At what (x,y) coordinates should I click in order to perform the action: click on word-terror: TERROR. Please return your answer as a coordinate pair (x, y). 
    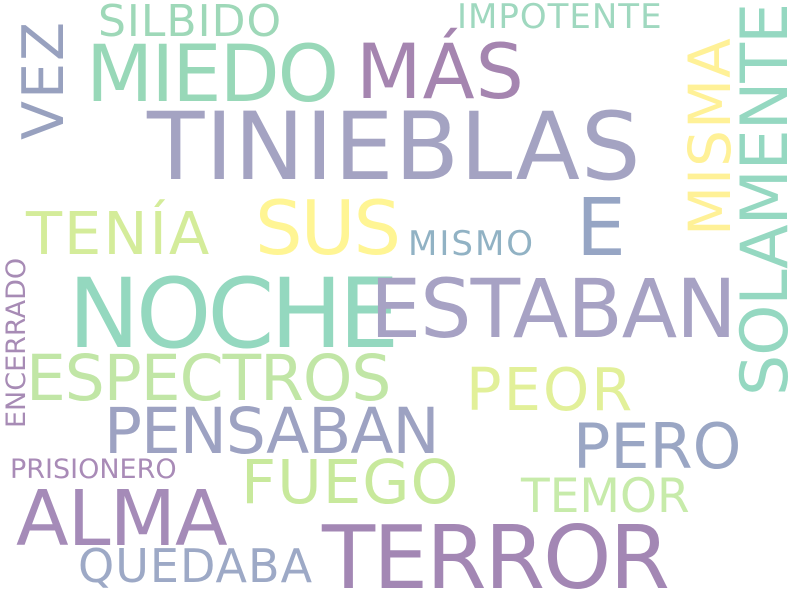
    Looking at the image, I should click on (496, 553).